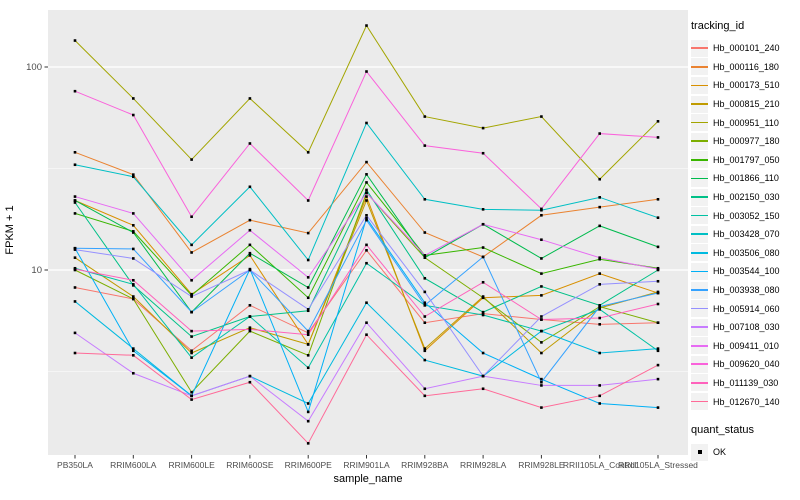  What do you see at coordinates (746, 345) in the screenshot?
I see `legend-item-label: Hb_009411_010` at bounding box center [746, 345].